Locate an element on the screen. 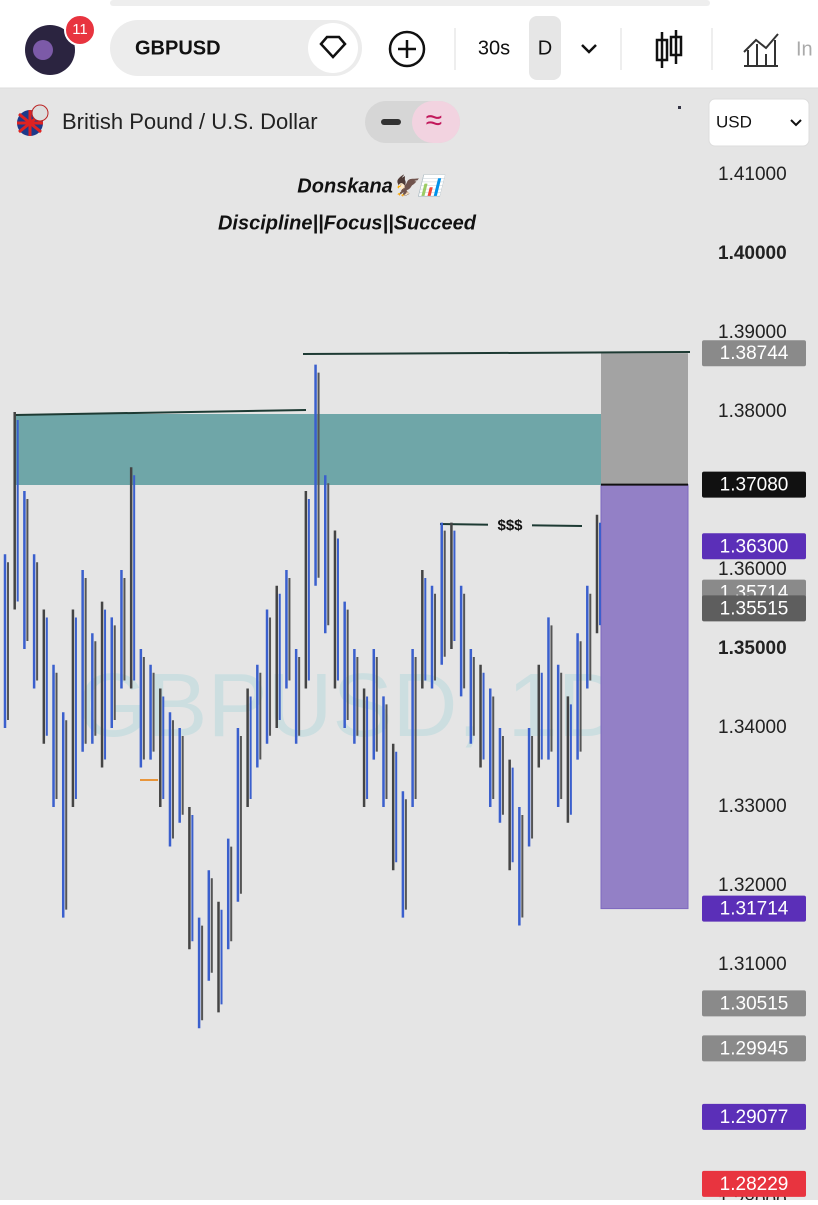 The height and width of the screenshot is (1205, 818). approx-icon: ≈ is located at coordinates (434, 120).